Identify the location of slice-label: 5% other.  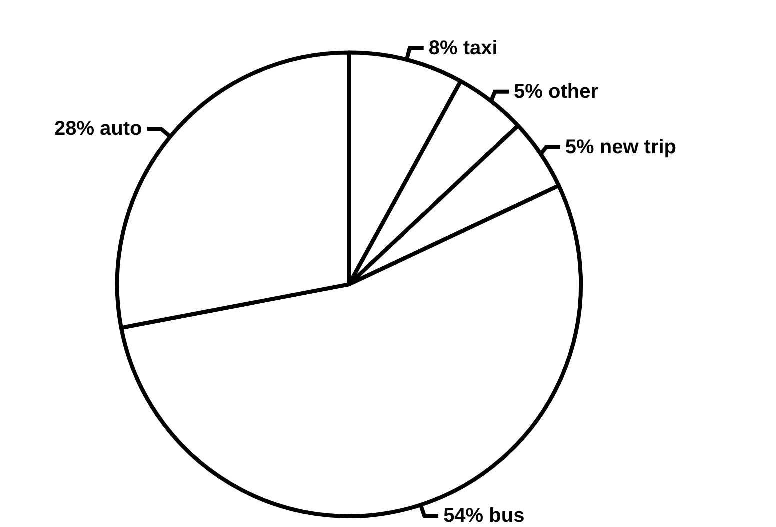
(556, 91).